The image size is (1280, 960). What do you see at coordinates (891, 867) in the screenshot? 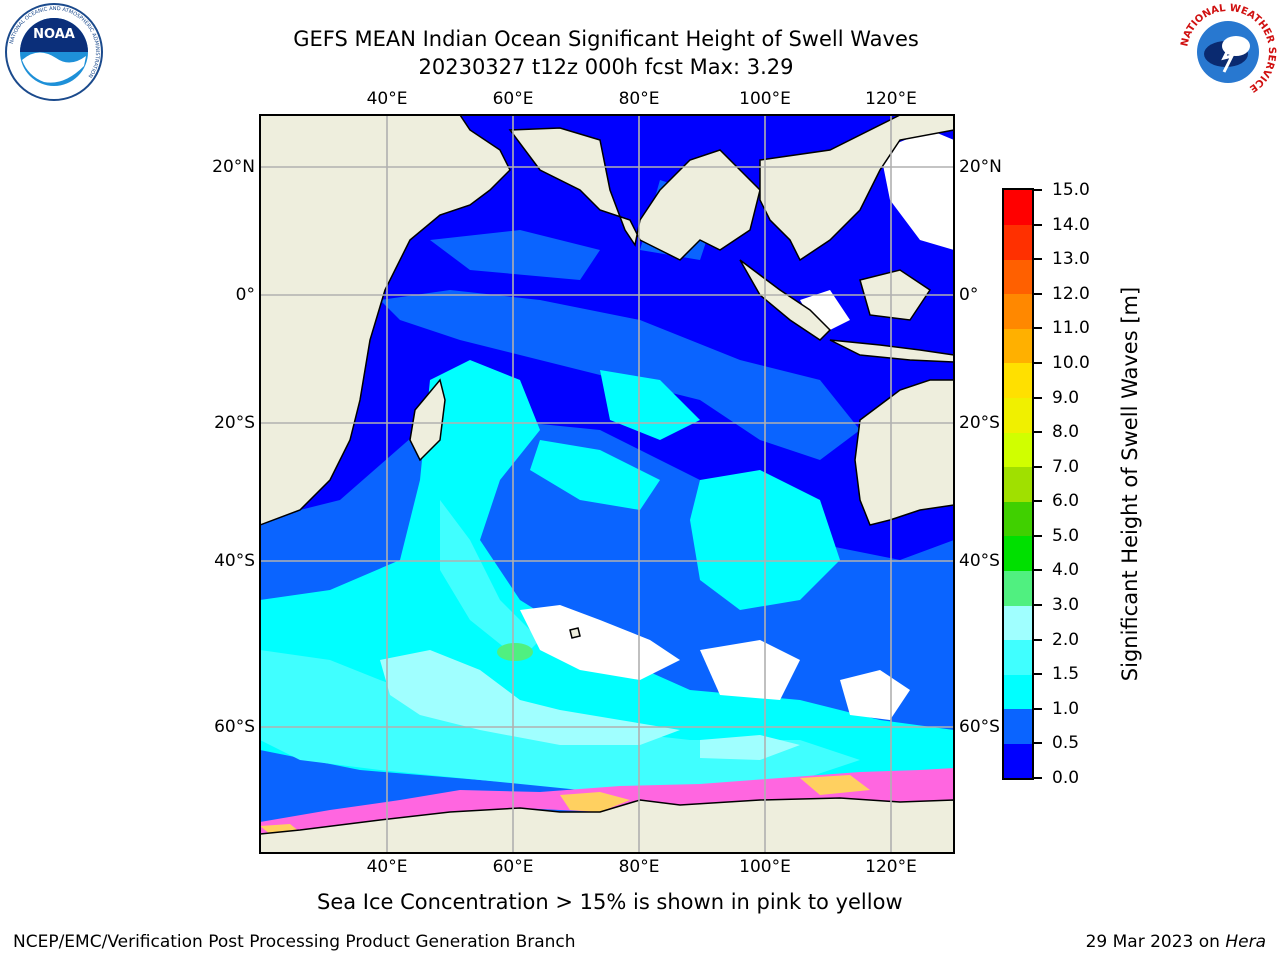
I see `lon-label-bottom: 120°E` at bounding box center [891, 867].